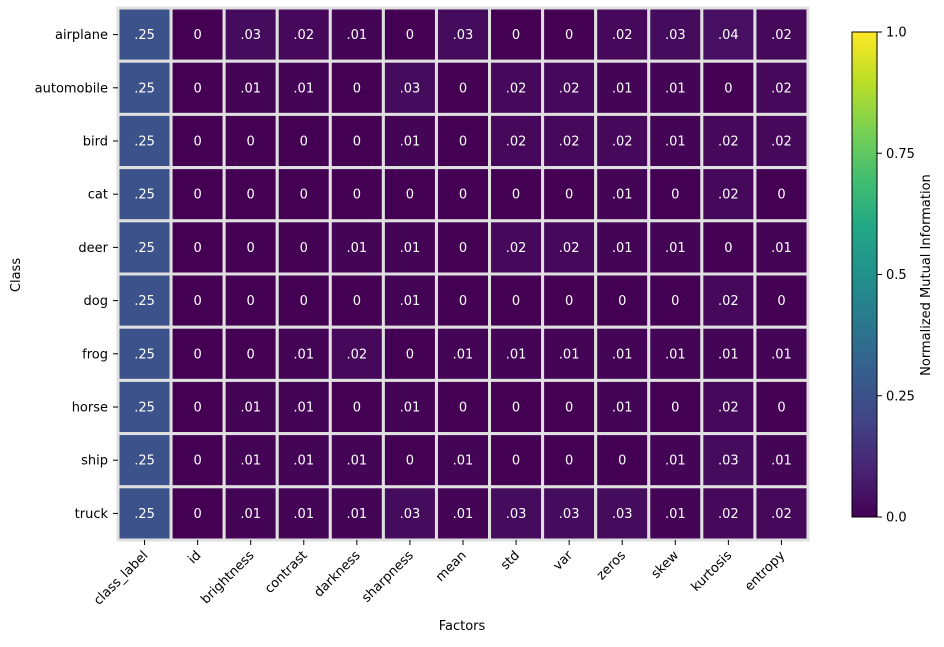 The width and height of the screenshot is (944, 647). I want to click on x-tick-label: std, so click(510, 560).